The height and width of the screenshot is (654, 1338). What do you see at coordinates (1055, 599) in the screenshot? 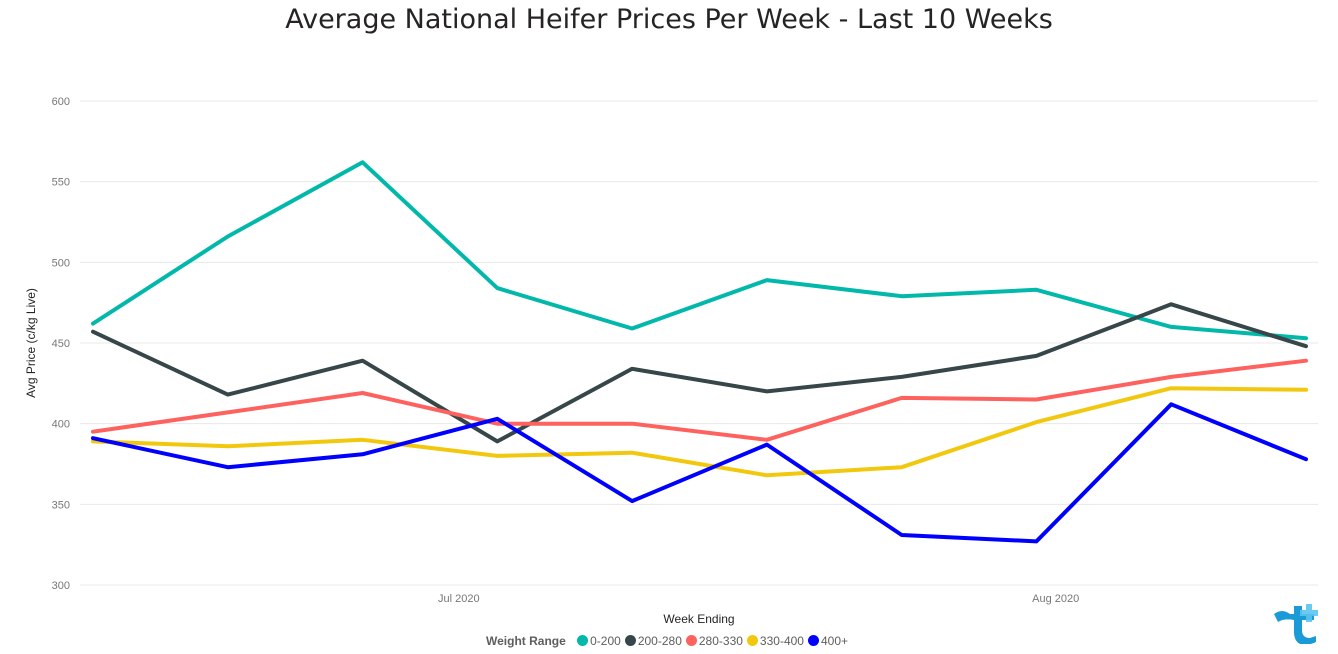
I see `x-tick-label: Aug 2020` at bounding box center [1055, 599].